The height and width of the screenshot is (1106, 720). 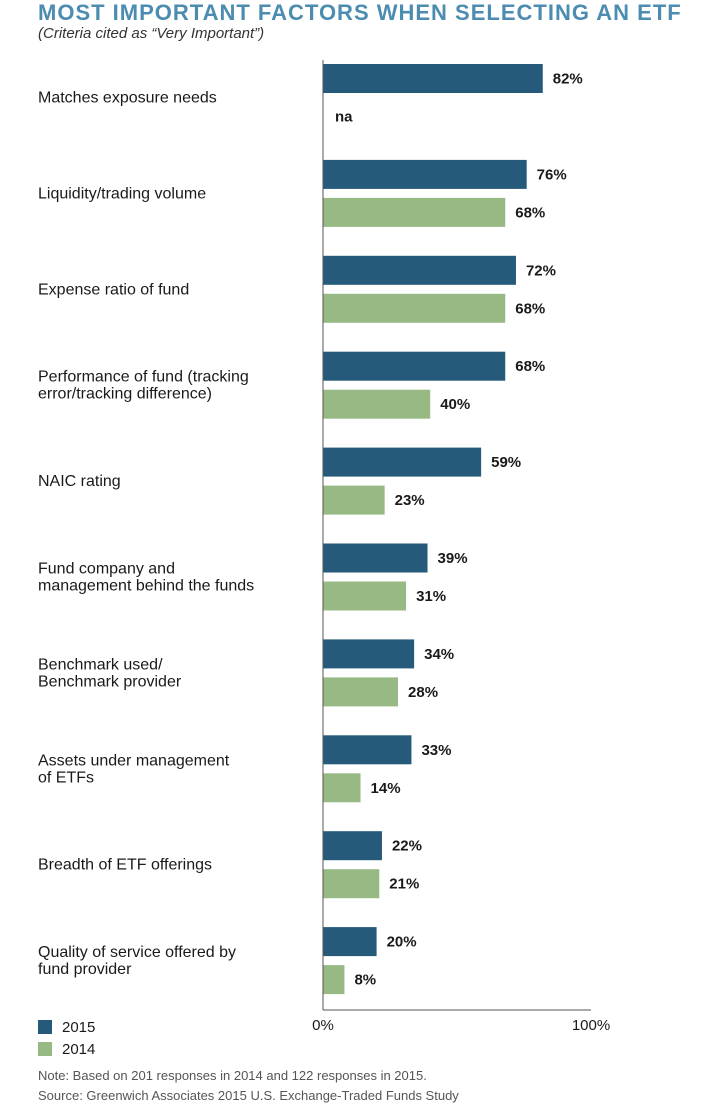 What do you see at coordinates (134, 769) in the screenshot?
I see `category-label: Assets under management of ETFs` at bounding box center [134, 769].